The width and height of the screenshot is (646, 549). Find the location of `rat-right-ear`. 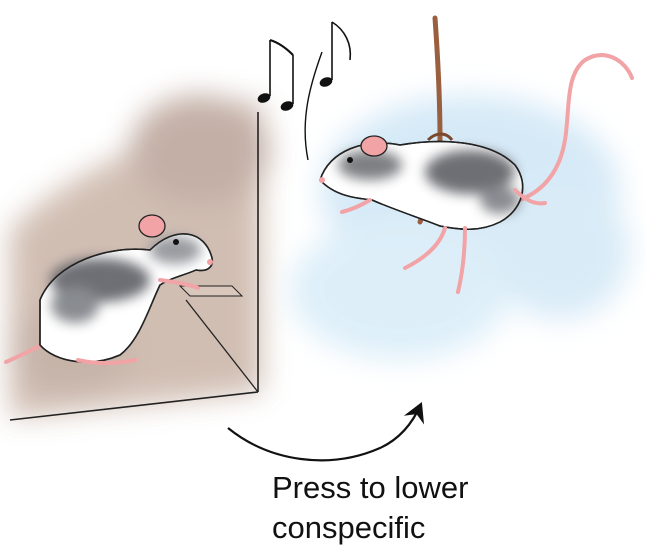

rat-right-ear is located at coordinates (374, 146).